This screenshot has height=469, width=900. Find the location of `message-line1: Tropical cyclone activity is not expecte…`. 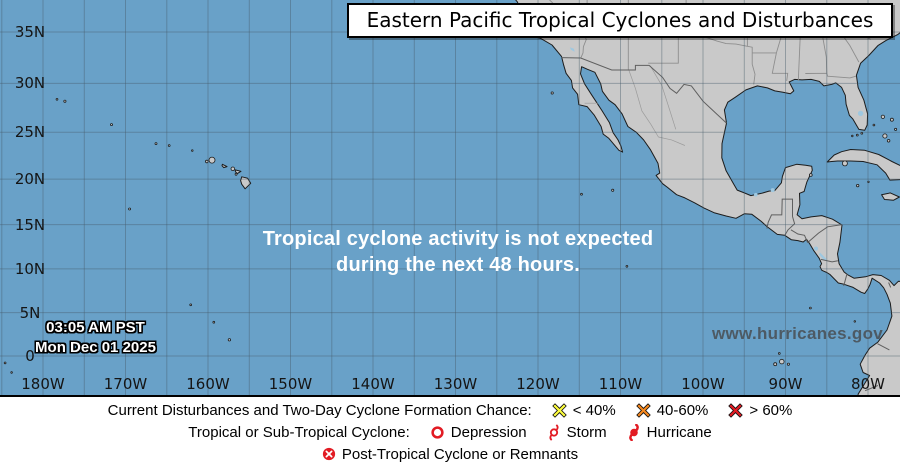

message-line1: Tropical cyclone activity is not expecte… is located at coordinates (458, 239).